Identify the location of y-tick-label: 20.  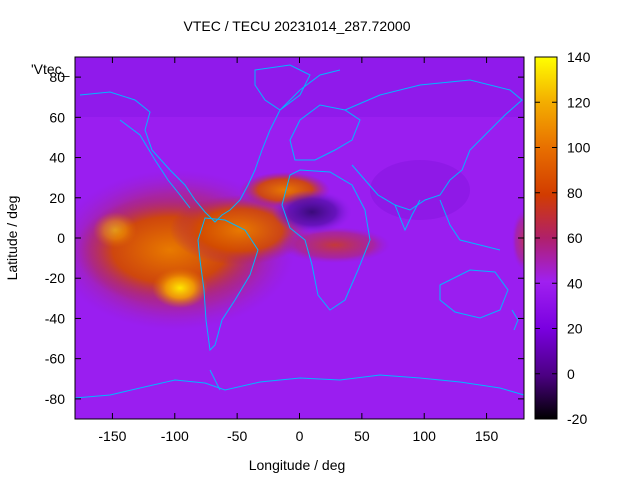
(57, 198).